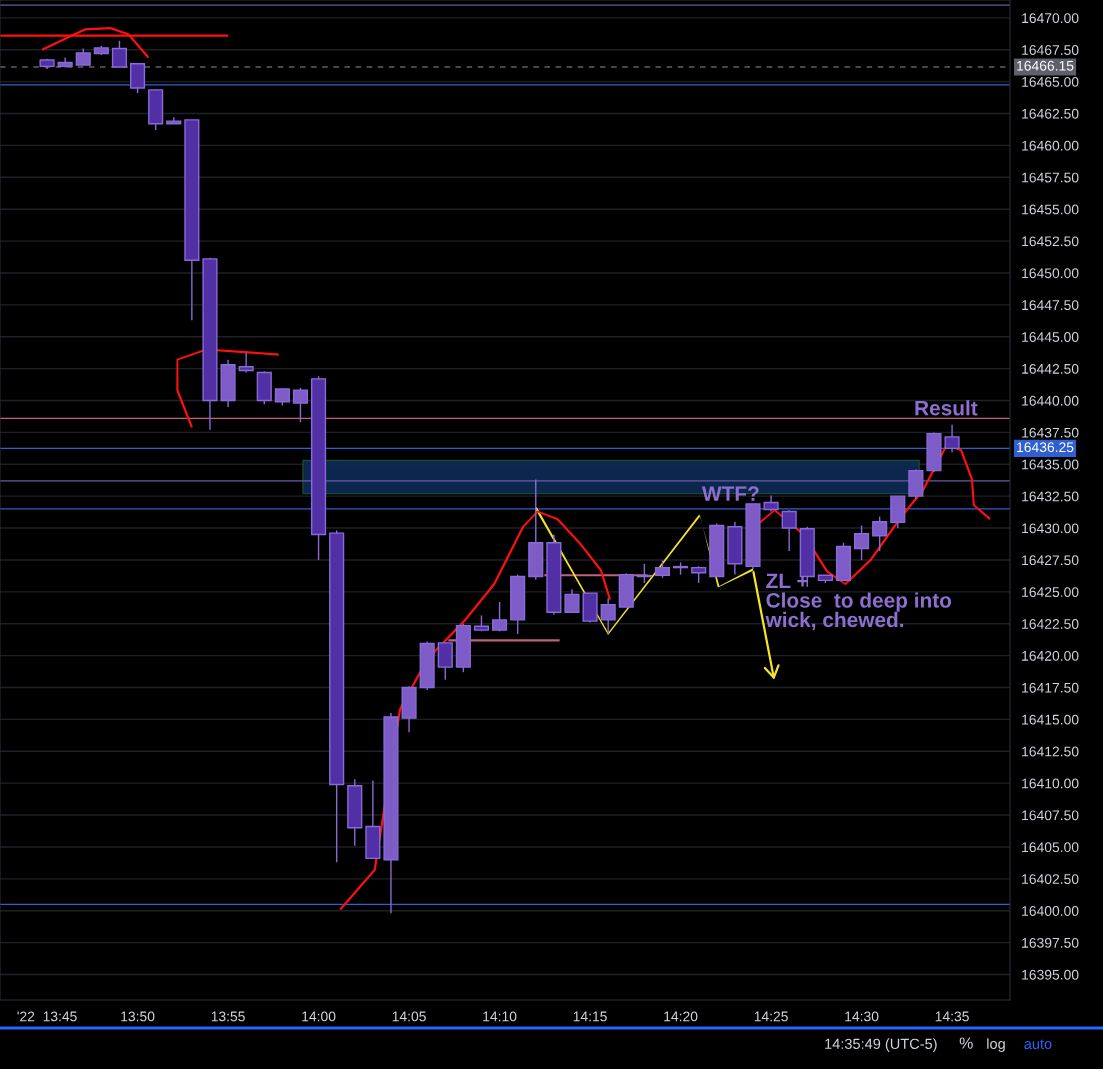  Describe the element at coordinates (1050, 783) in the screenshot. I see `y-tick-label: 16410.00` at that location.